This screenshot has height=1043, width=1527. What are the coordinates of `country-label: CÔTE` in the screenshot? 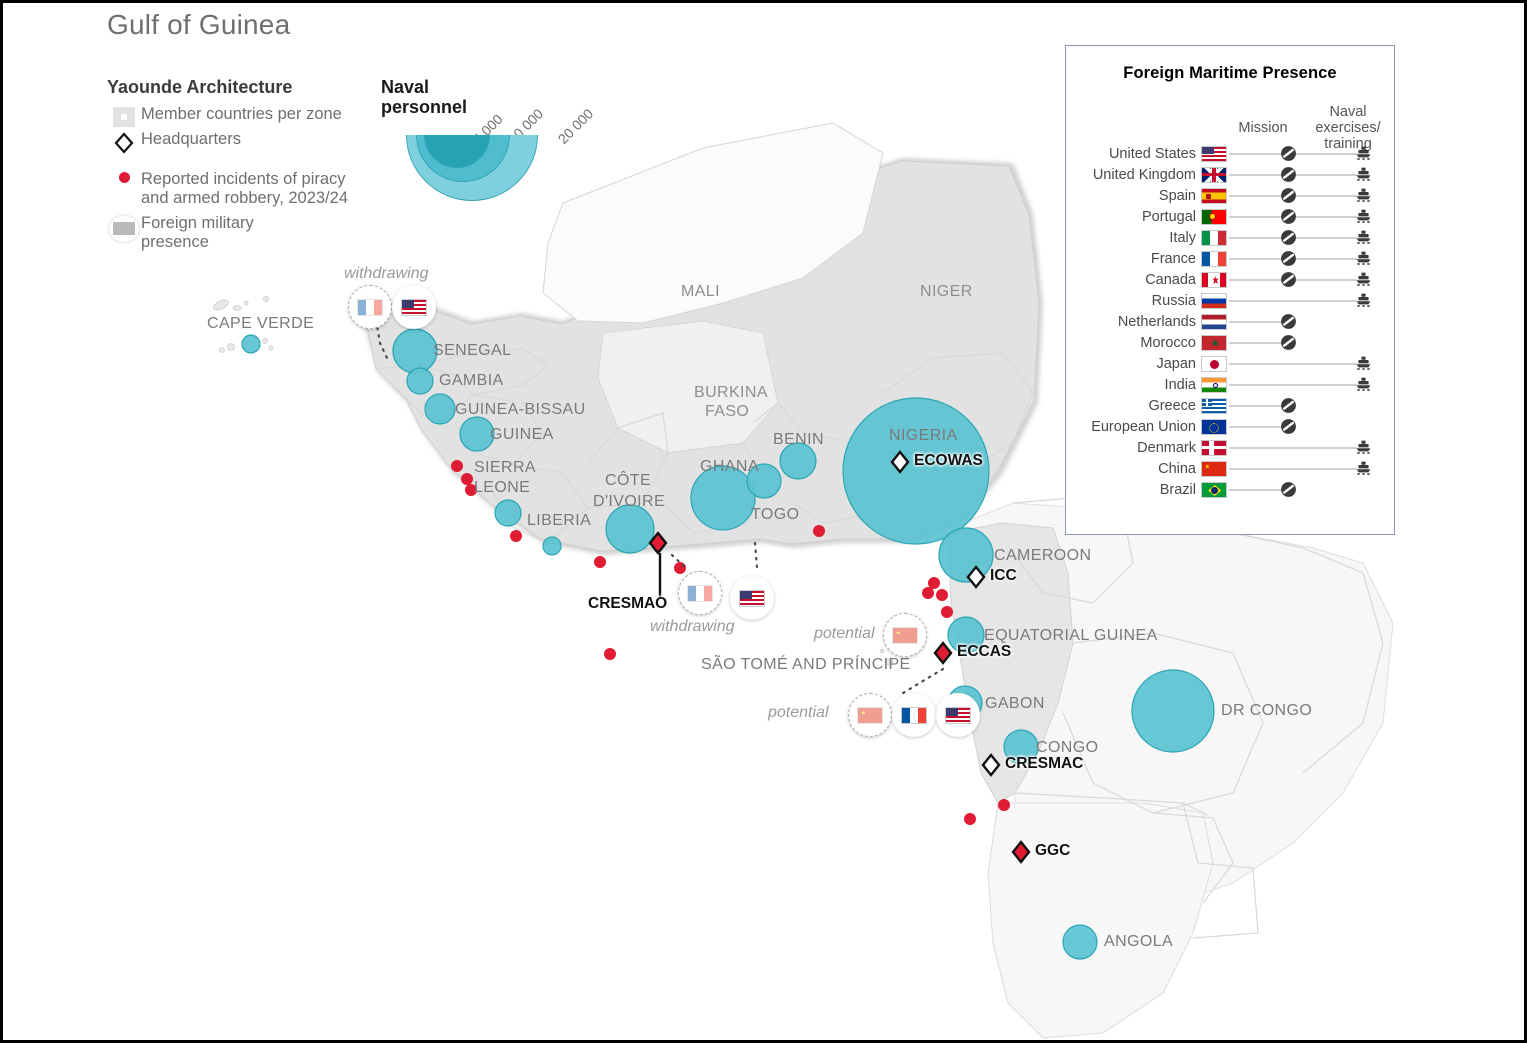 It's located at (628, 480).